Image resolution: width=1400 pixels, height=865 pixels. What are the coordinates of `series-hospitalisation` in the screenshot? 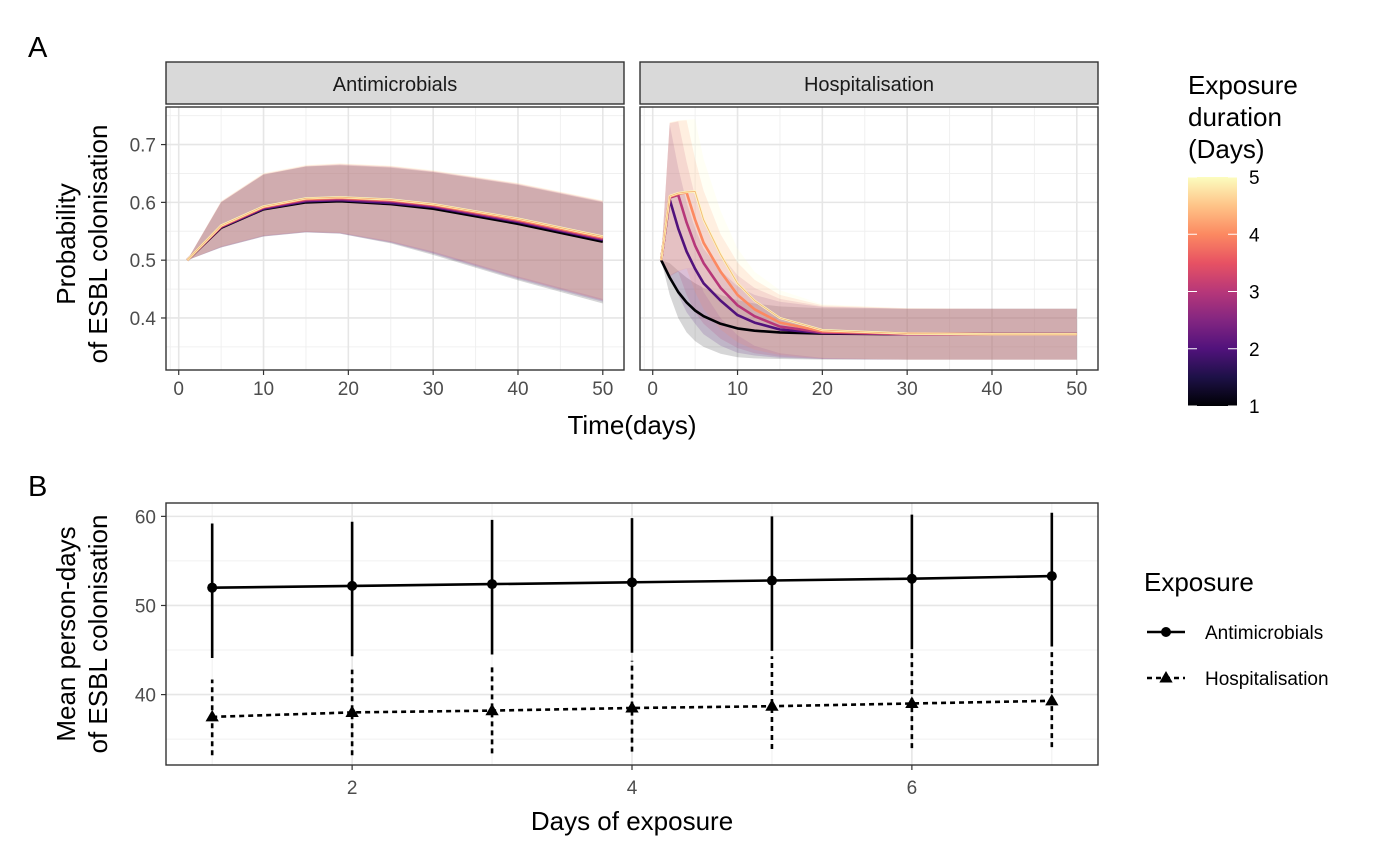 It's located at (632, 702).